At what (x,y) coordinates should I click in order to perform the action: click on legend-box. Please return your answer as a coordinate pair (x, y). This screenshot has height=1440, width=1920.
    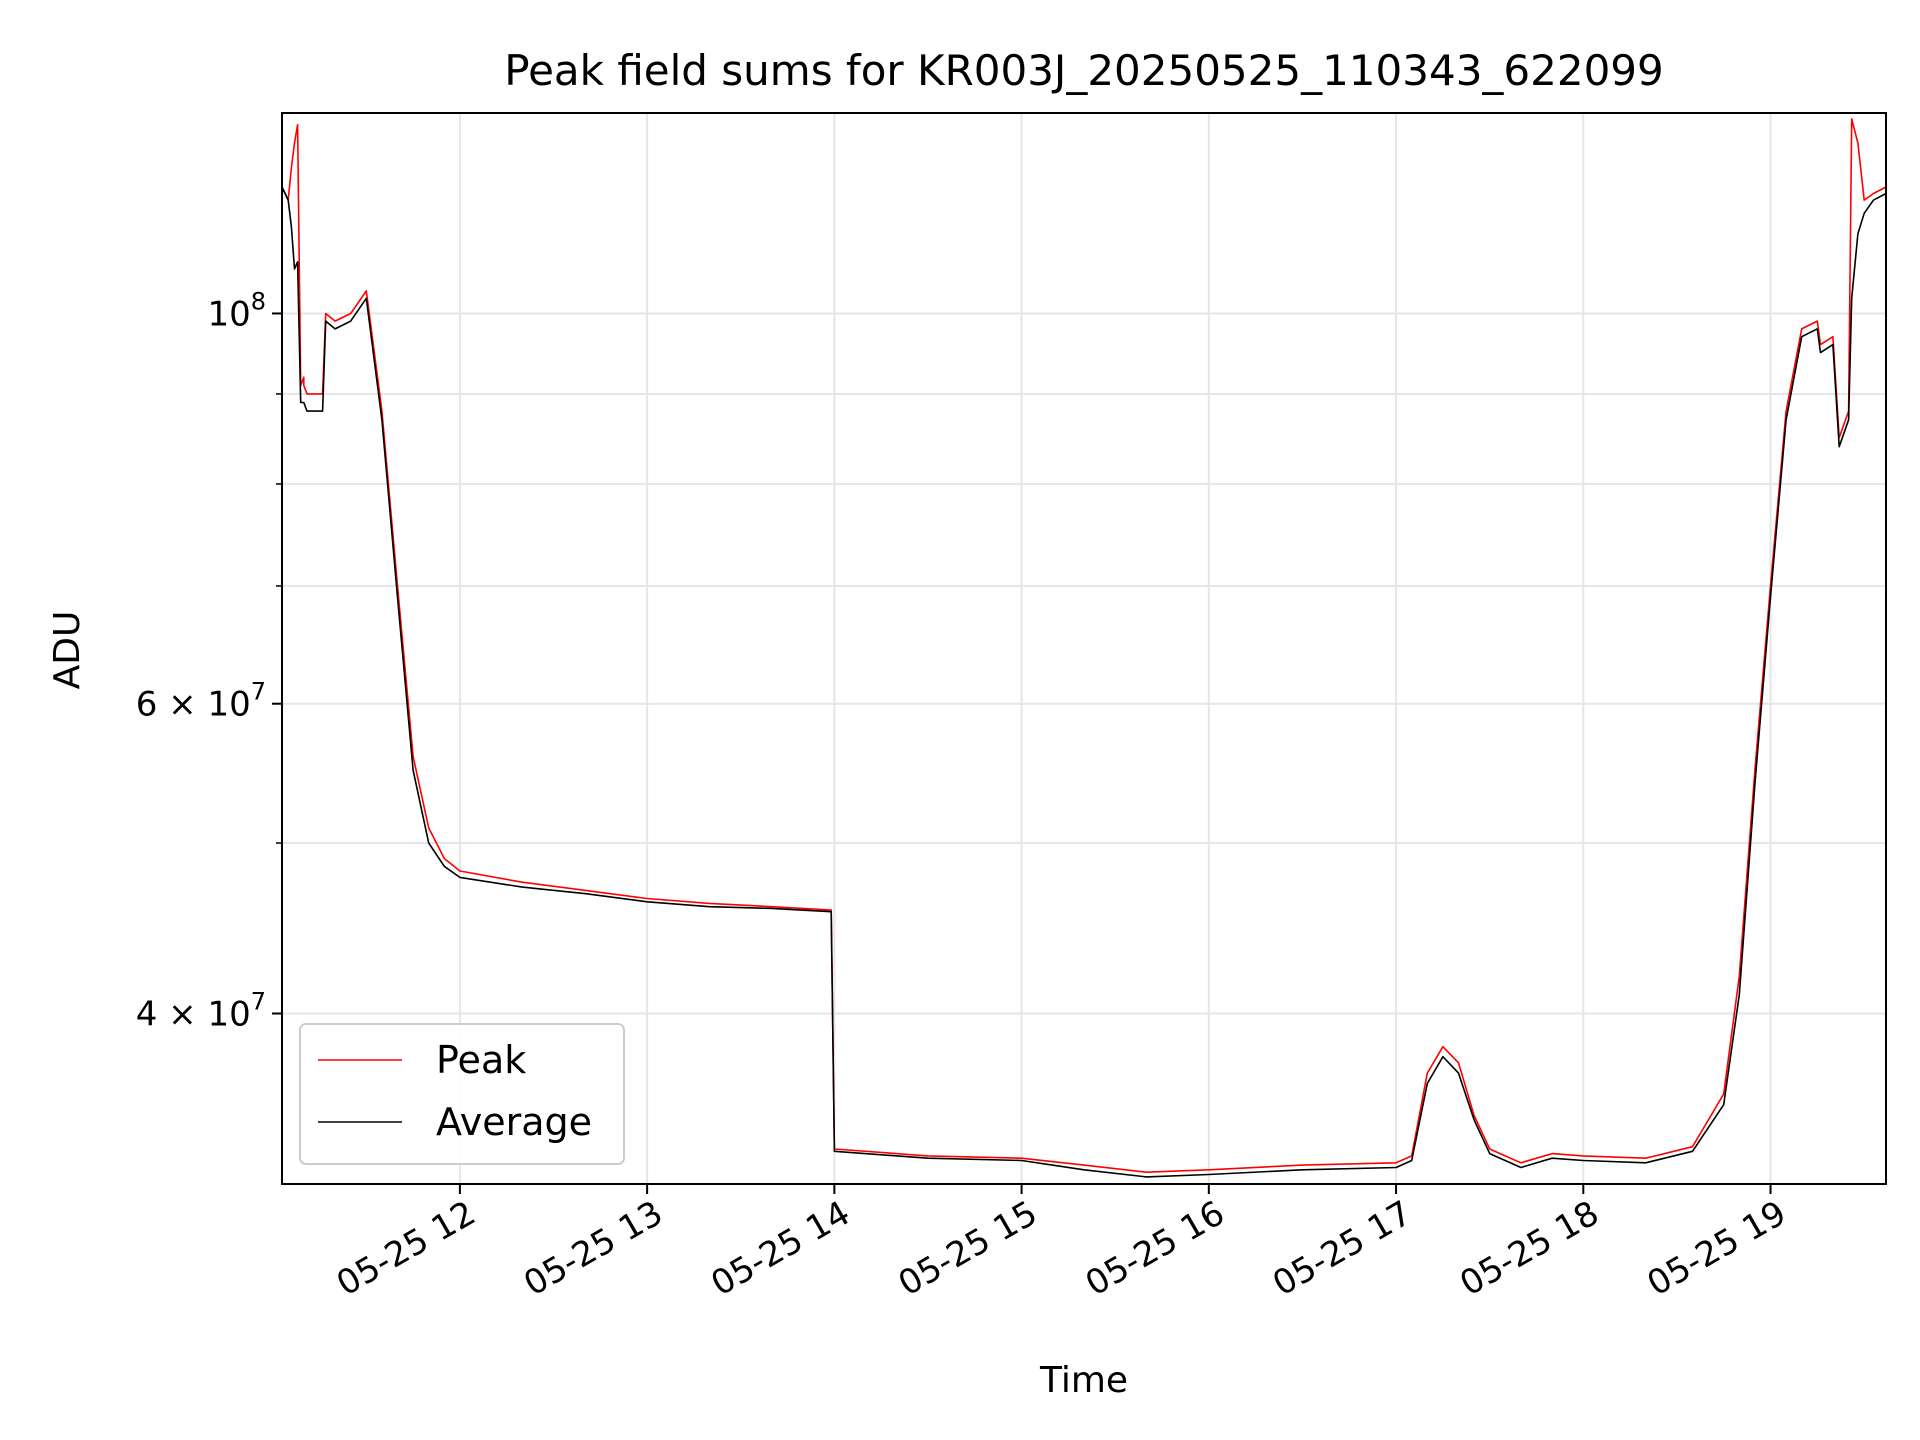
    Looking at the image, I should click on (462, 1094).